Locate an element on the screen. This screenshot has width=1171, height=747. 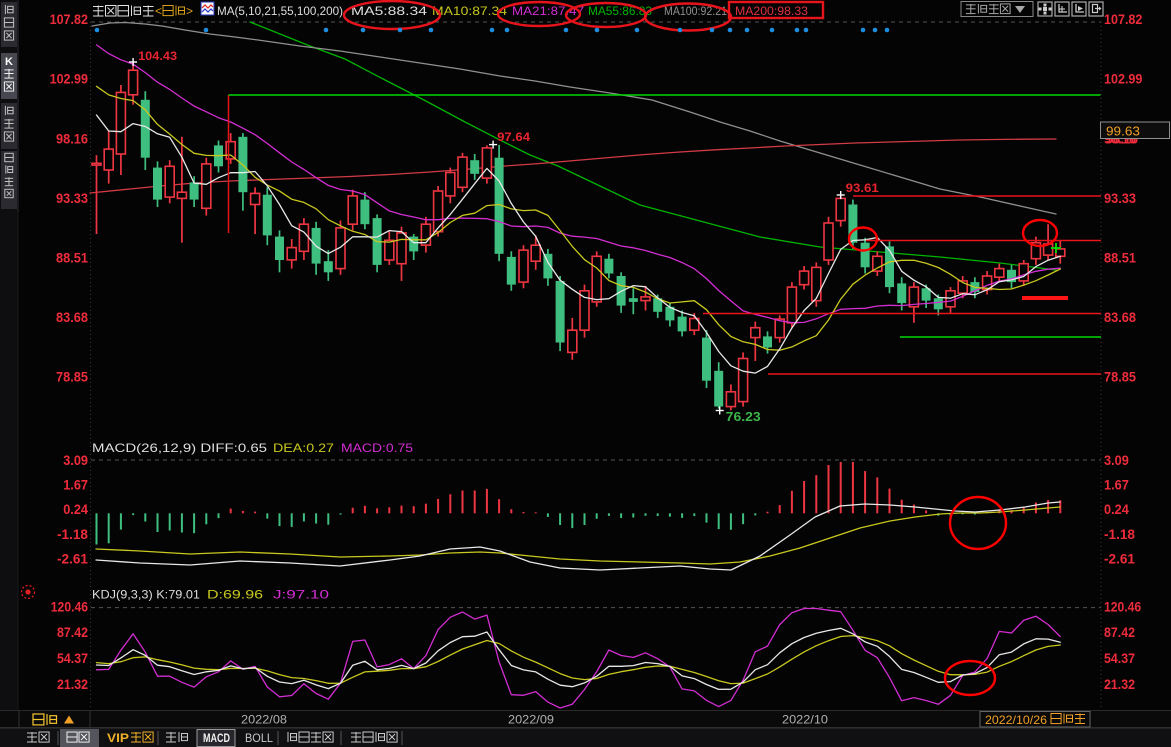
svg-text: J:97.10 is located at coordinates (301, 595).